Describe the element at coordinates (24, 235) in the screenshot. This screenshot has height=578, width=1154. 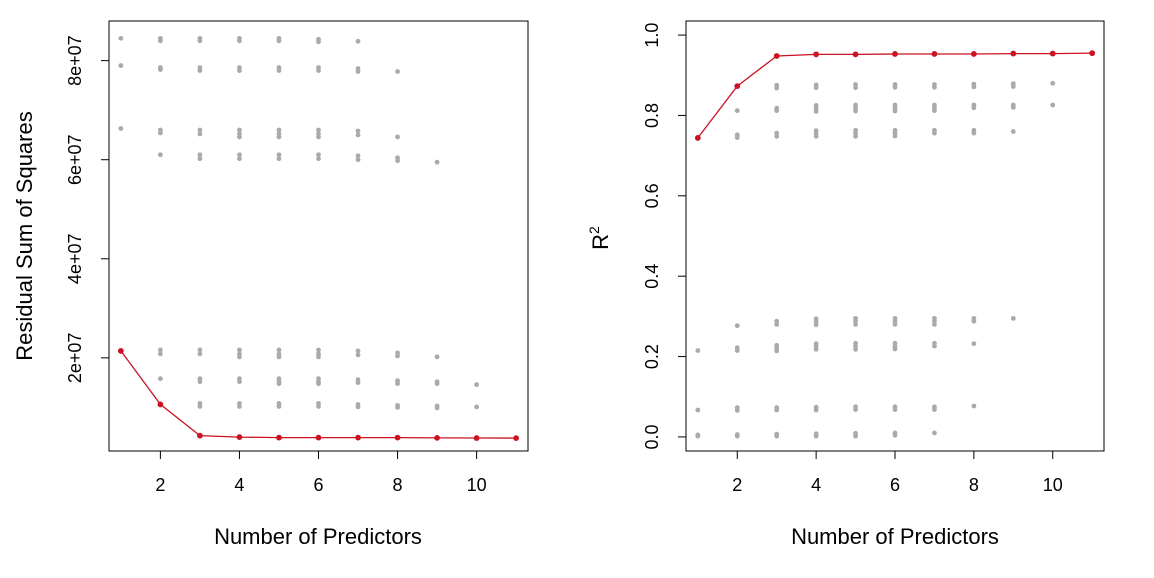
I see `y-axis-label: Residual Sum of Squares` at that location.